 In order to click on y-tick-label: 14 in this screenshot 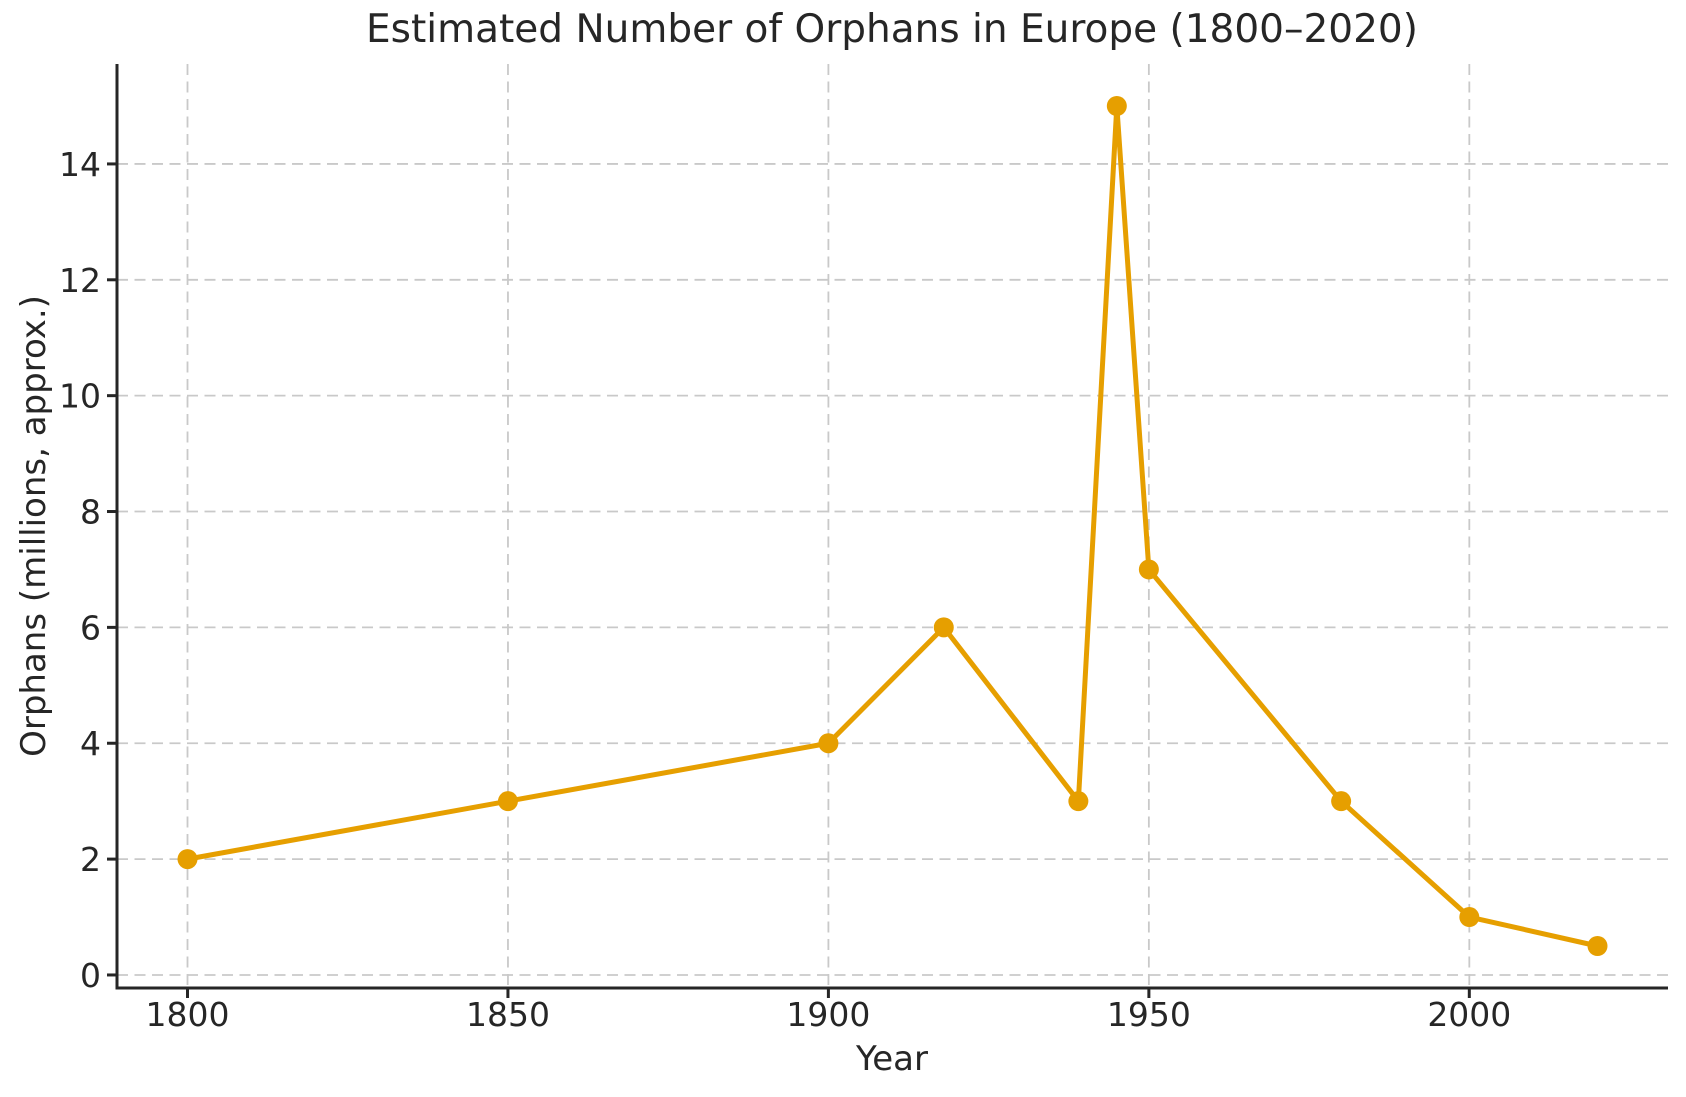, I will do `click(80, 164)`.